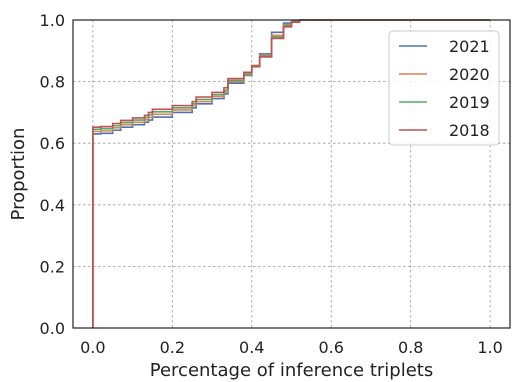  What do you see at coordinates (92, 347) in the screenshot?
I see `x-tick-label: 0.0` at bounding box center [92, 347].